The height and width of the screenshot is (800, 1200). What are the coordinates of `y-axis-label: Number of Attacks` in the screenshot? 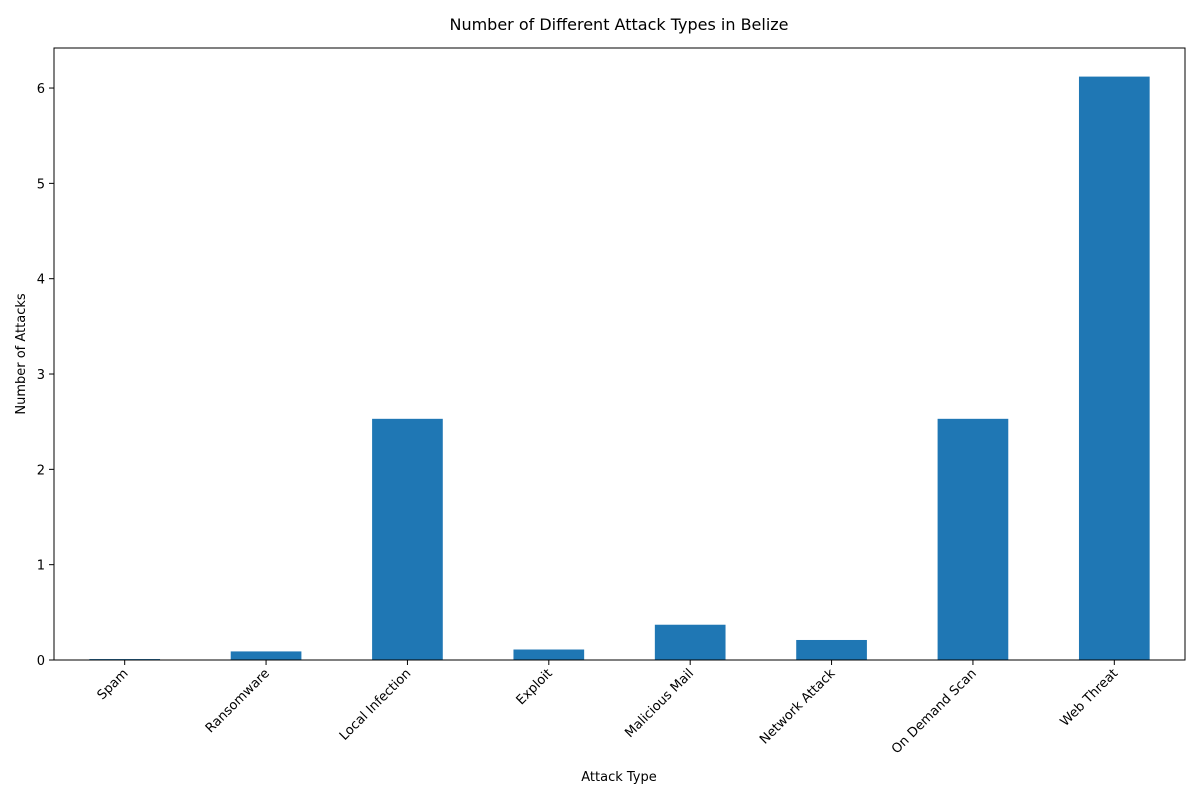 It's located at (21, 354).